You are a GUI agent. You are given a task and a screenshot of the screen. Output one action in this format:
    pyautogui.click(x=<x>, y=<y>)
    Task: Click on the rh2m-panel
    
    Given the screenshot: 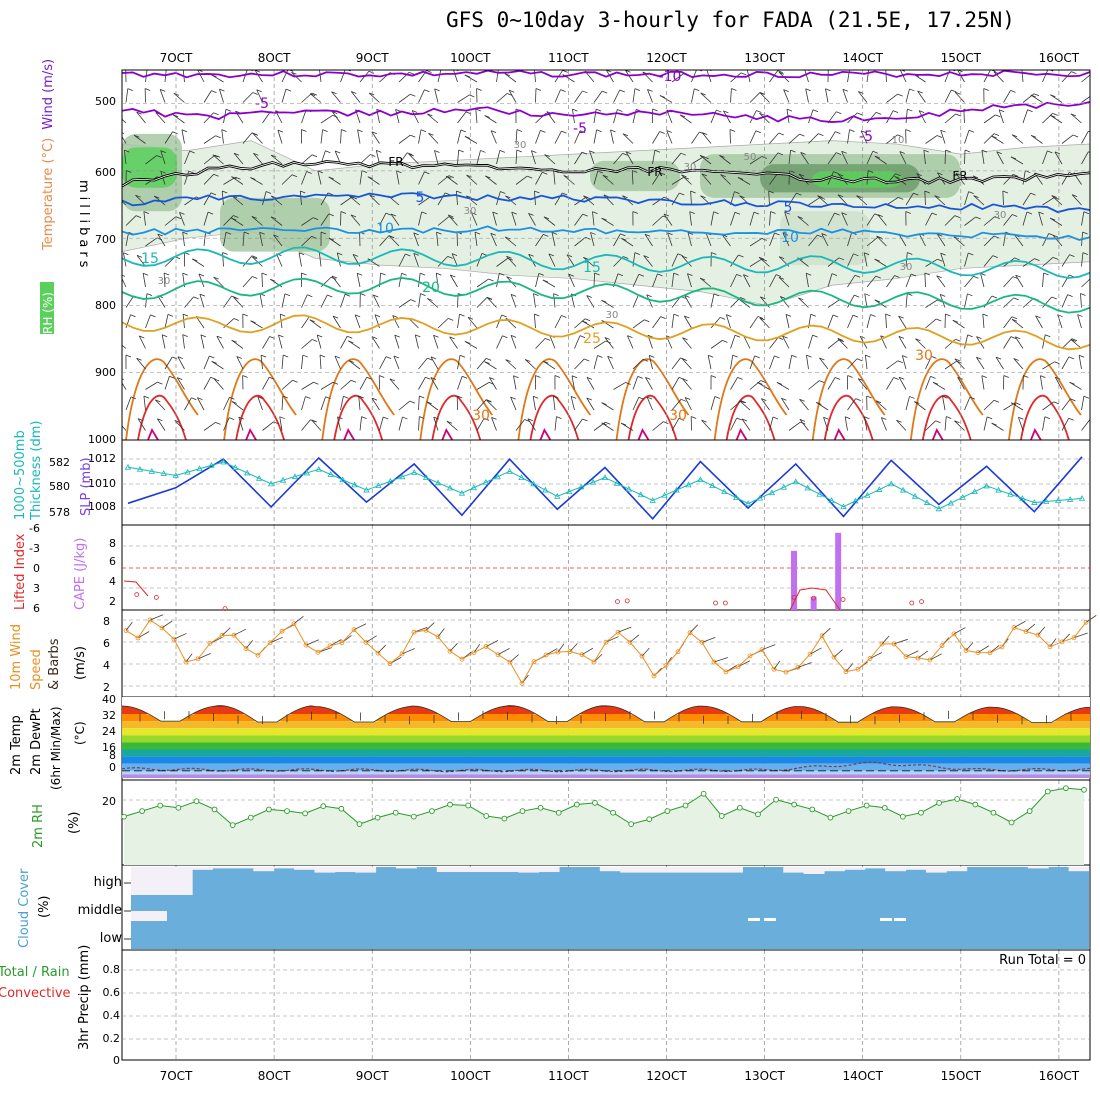 What is the action you would take?
    pyautogui.click(x=605, y=825)
    